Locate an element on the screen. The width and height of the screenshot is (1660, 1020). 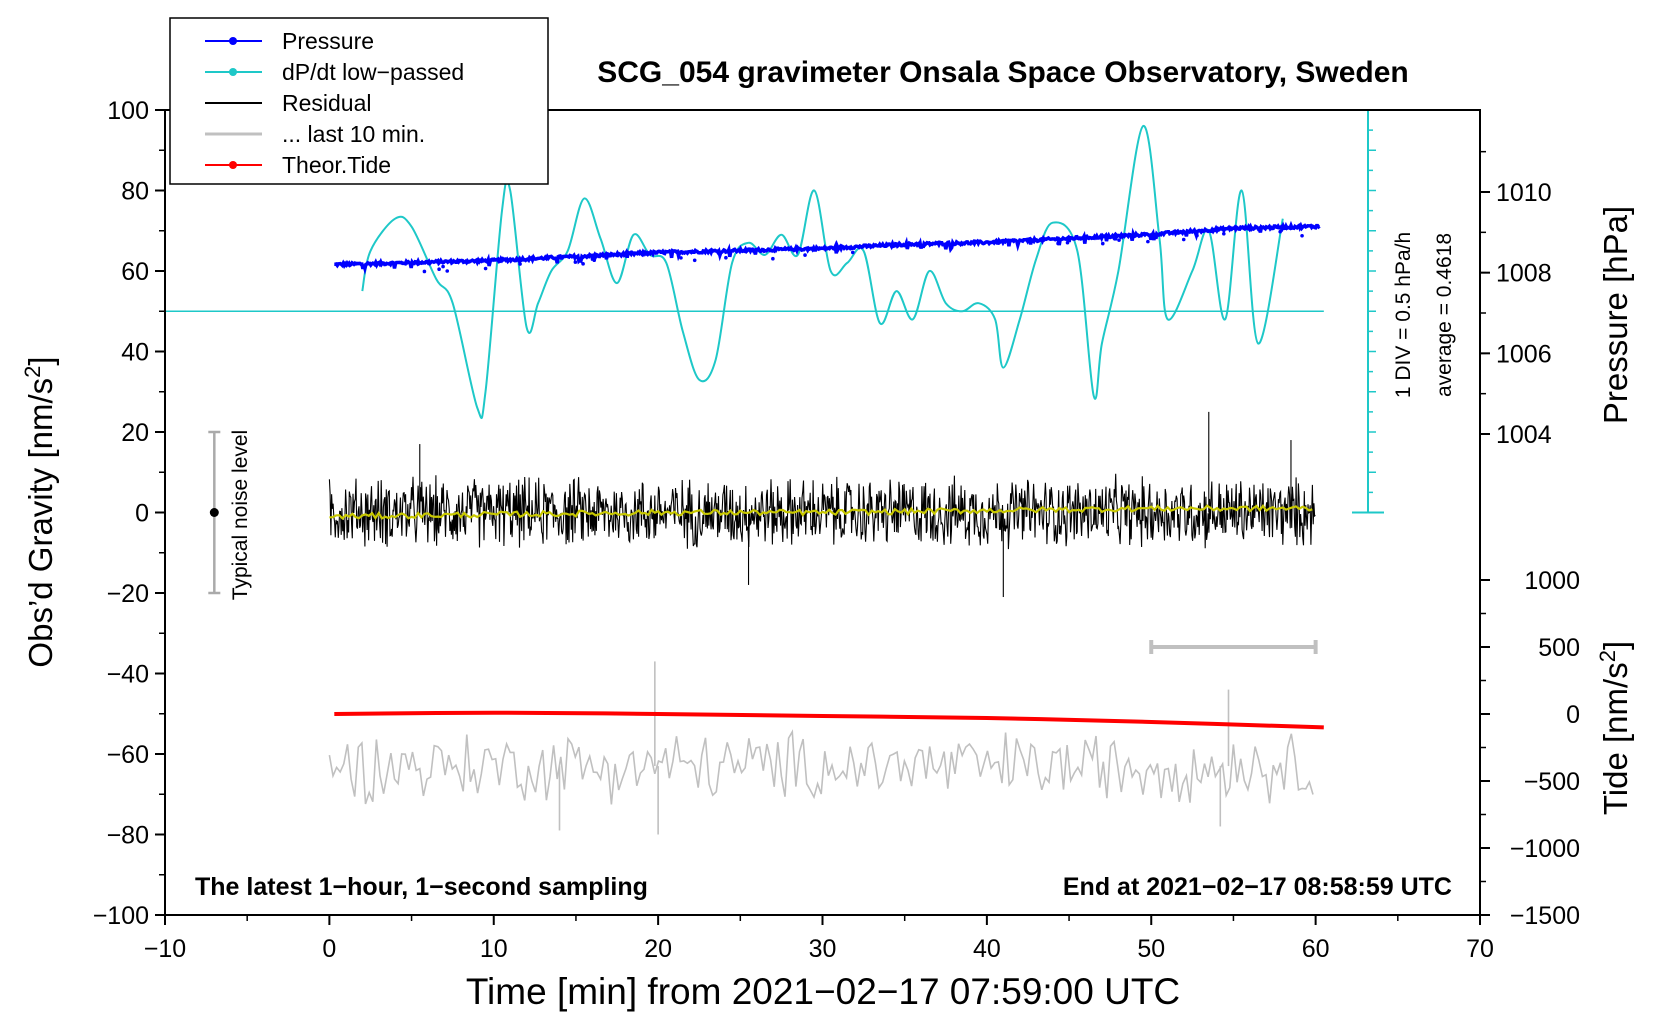
y-axis-tide-label-sup: 2 is located at coordinates (1607, 656).